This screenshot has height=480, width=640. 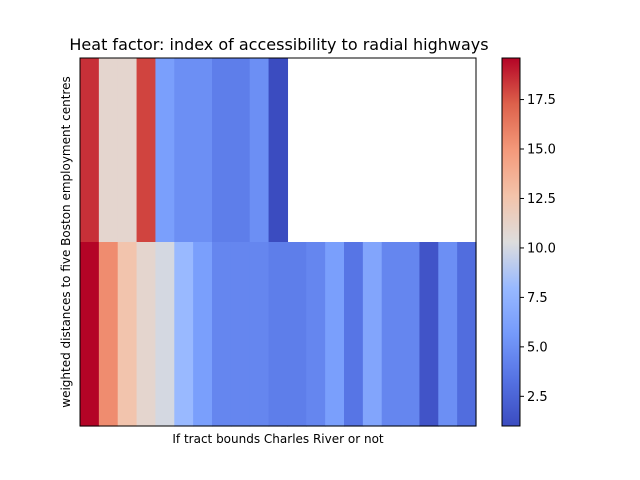 What do you see at coordinates (541, 248) in the screenshot?
I see `colorbar-tick-label: 10.0` at bounding box center [541, 248].